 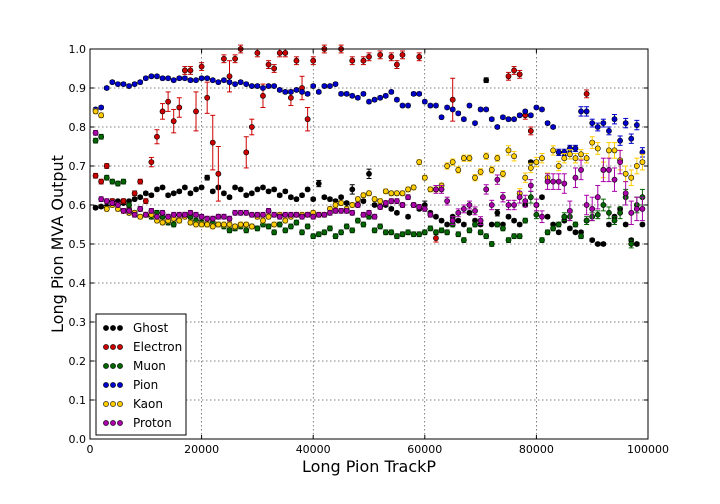 What do you see at coordinates (78, 88) in the screenshot?
I see `y-tick-label: 0.9` at bounding box center [78, 88].